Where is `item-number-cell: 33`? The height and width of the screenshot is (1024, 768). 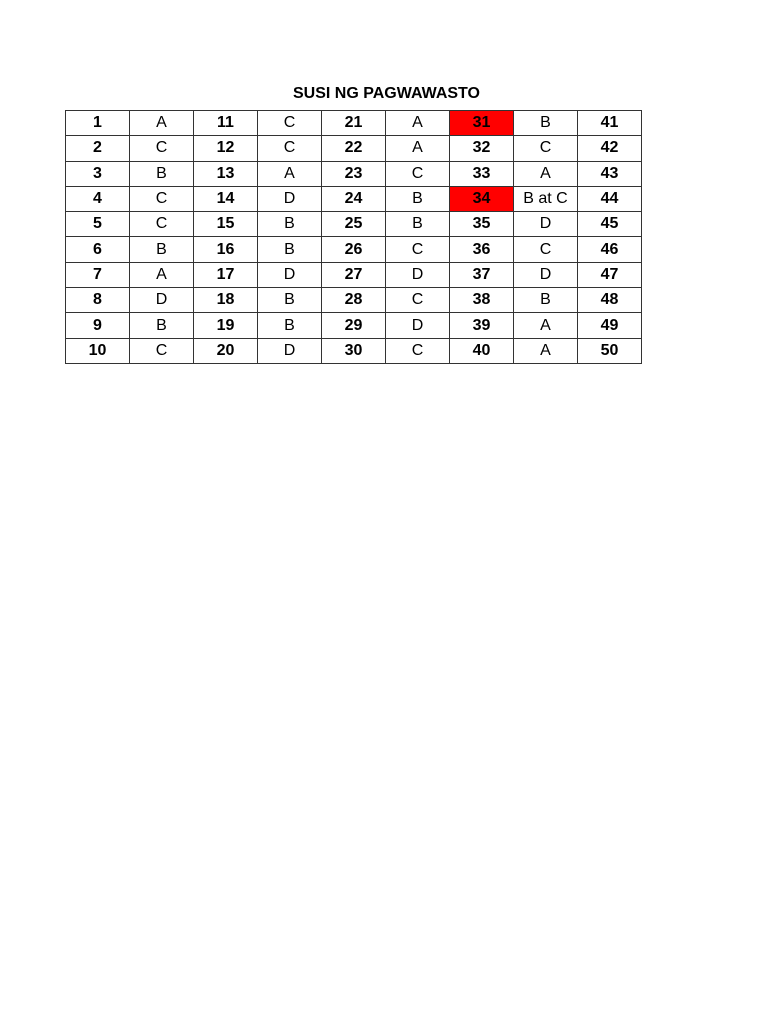 item-number-cell: 33 is located at coordinates (481, 173).